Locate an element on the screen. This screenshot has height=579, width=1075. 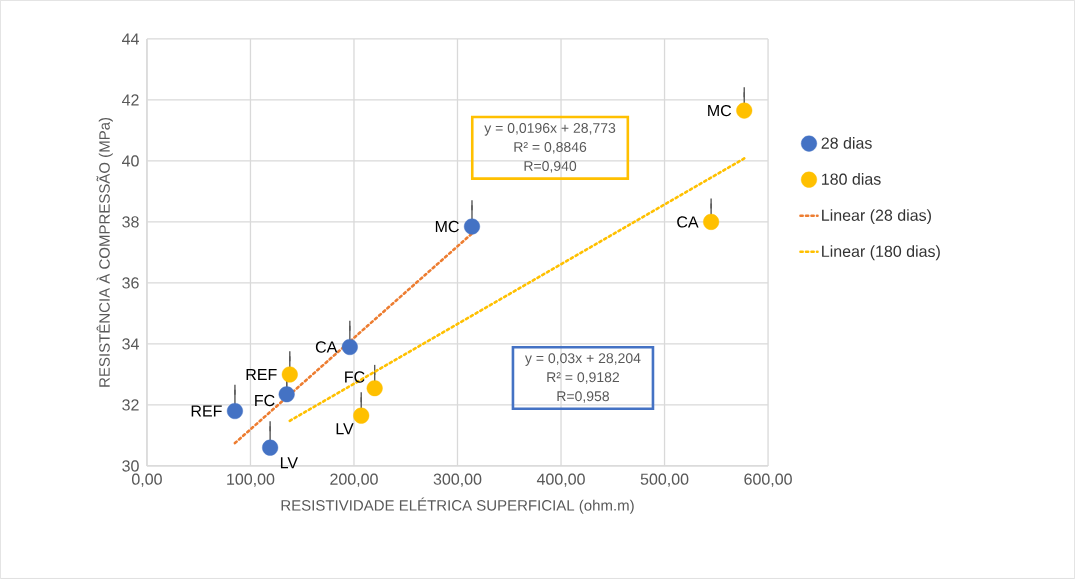
x-tick-label: 300,00 is located at coordinates (457, 480).